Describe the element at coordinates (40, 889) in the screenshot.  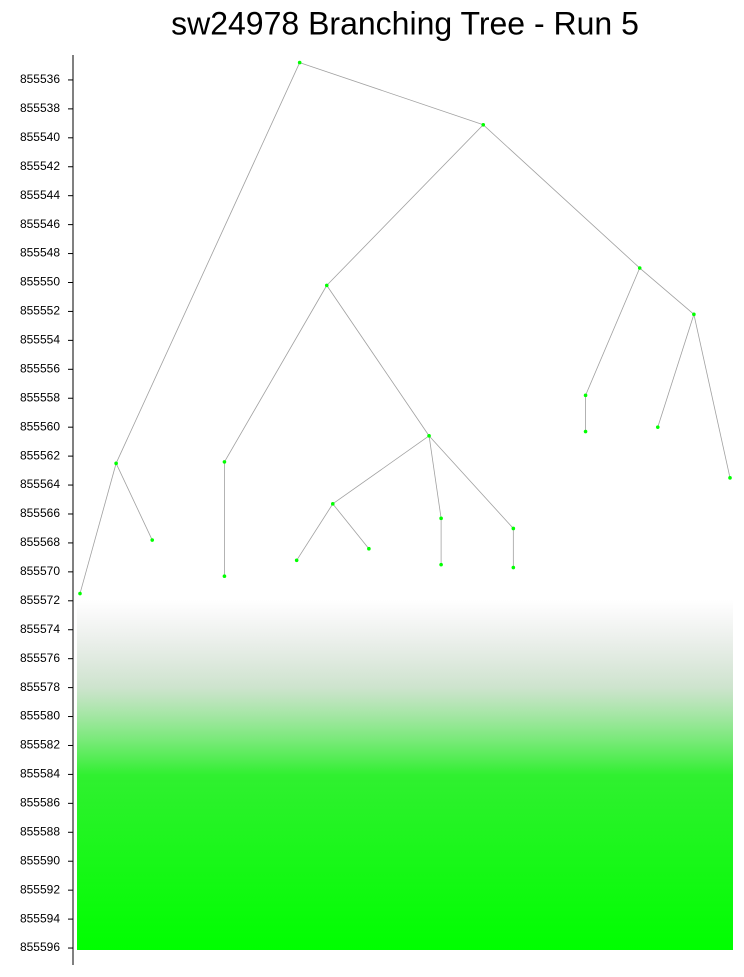
I see `y-tick-label: 855592` at that location.